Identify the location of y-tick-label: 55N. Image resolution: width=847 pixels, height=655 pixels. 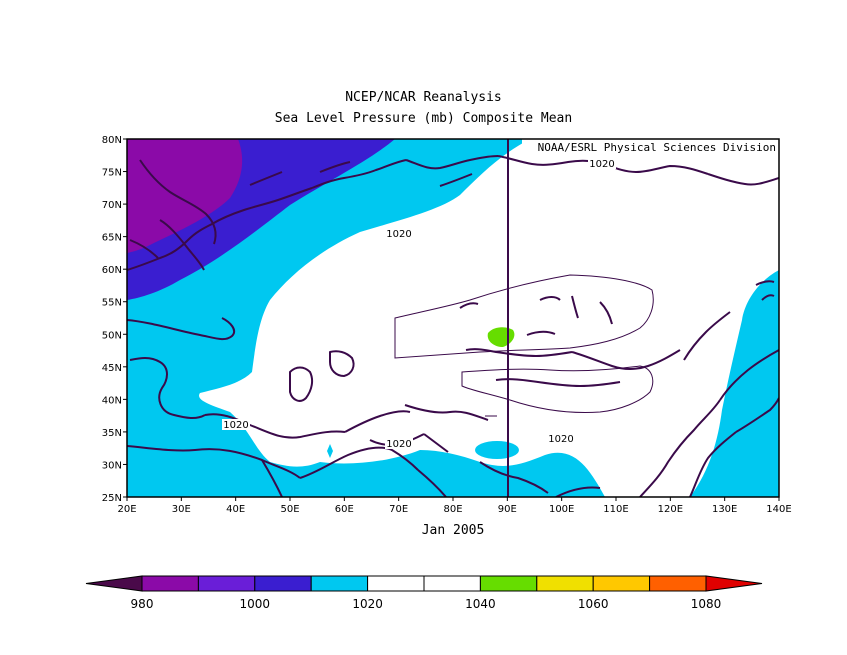
(112, 303).